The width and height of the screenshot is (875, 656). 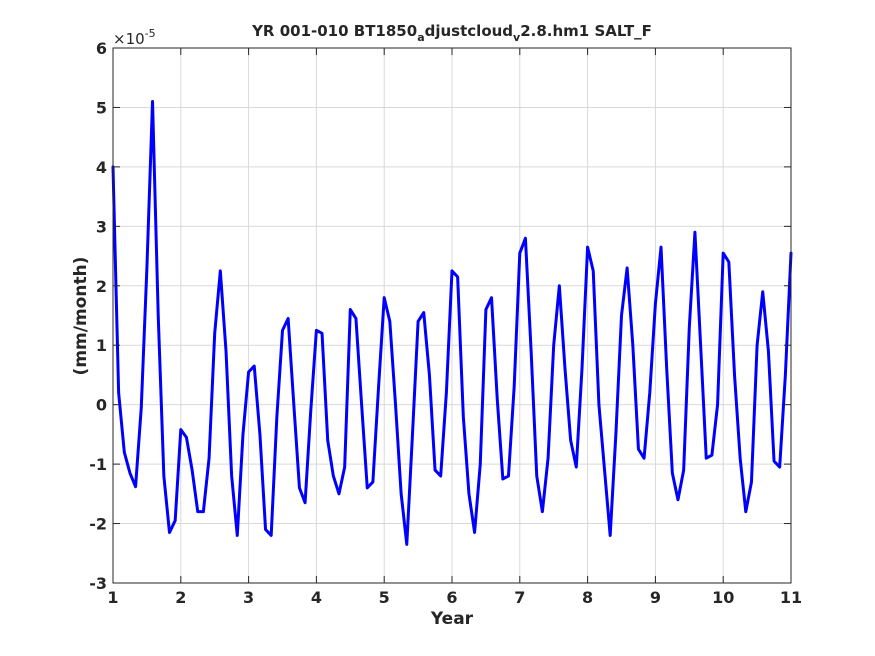 I want to click on y-tick-label: 5, so click(x=101, y=107).